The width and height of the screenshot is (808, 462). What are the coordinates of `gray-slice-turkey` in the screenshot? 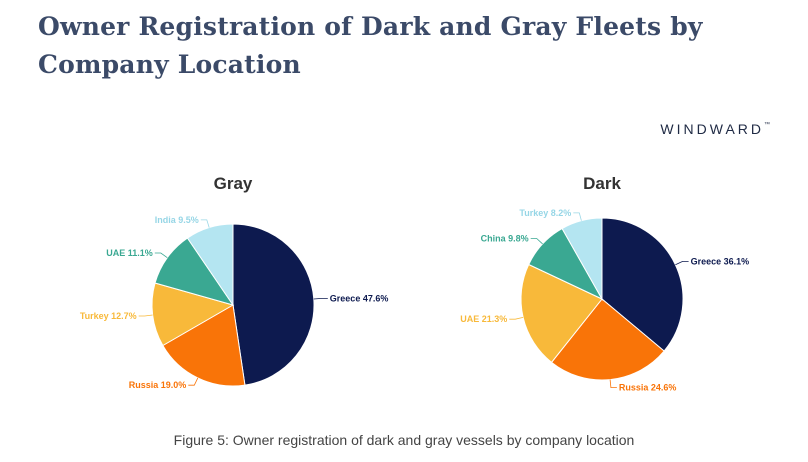 It's located at (193, 314).